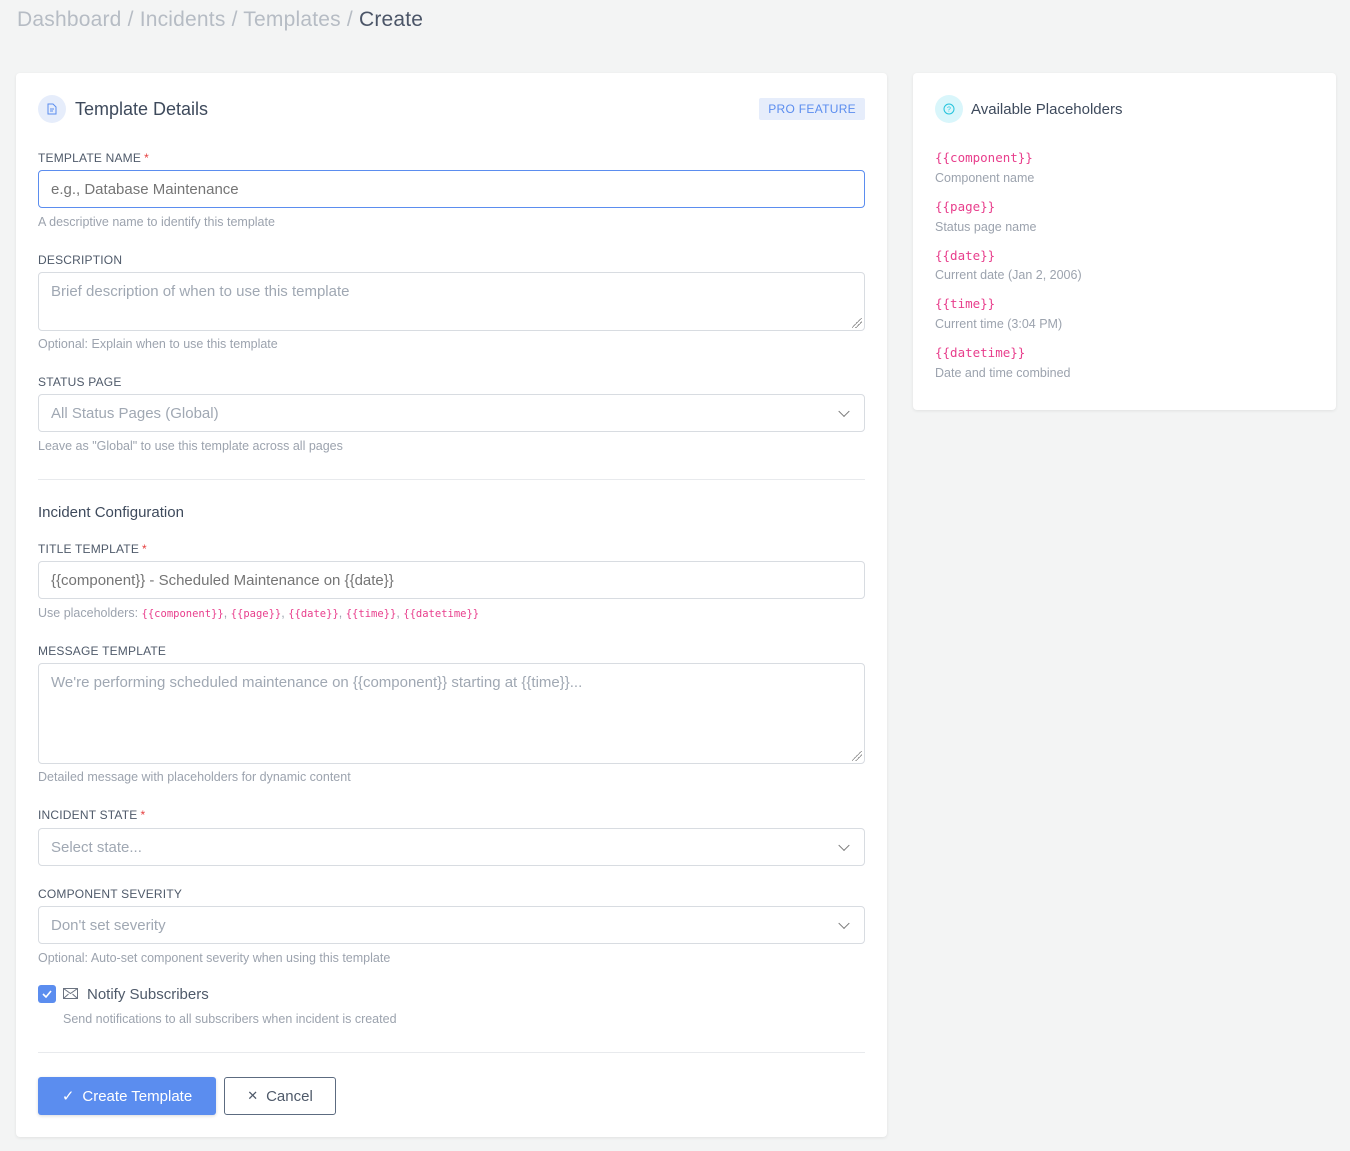 The image size is (1350, 1151). I want to click on placeholder-desc: Date and time combined, so click(1003, 373).